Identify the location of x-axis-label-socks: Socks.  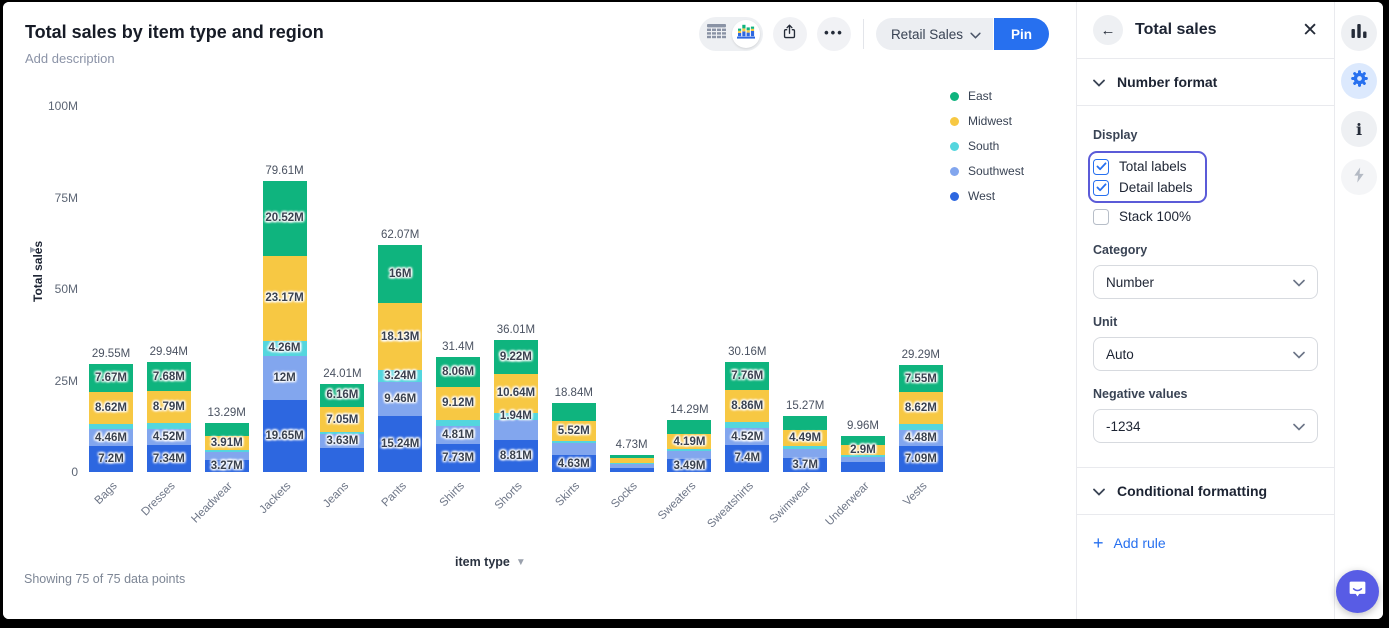
(625, 495).